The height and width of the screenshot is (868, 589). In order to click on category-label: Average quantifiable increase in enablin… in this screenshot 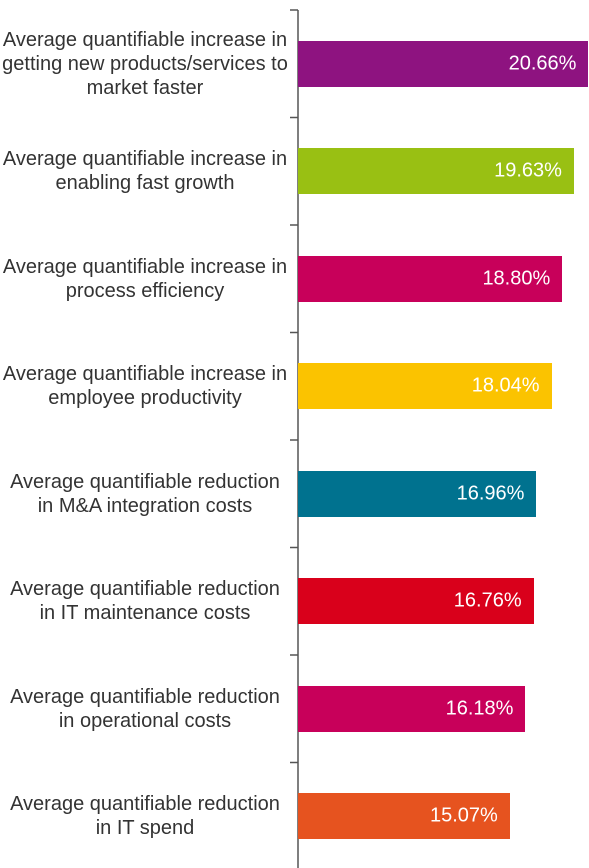, I will do `click(145, 171)`.